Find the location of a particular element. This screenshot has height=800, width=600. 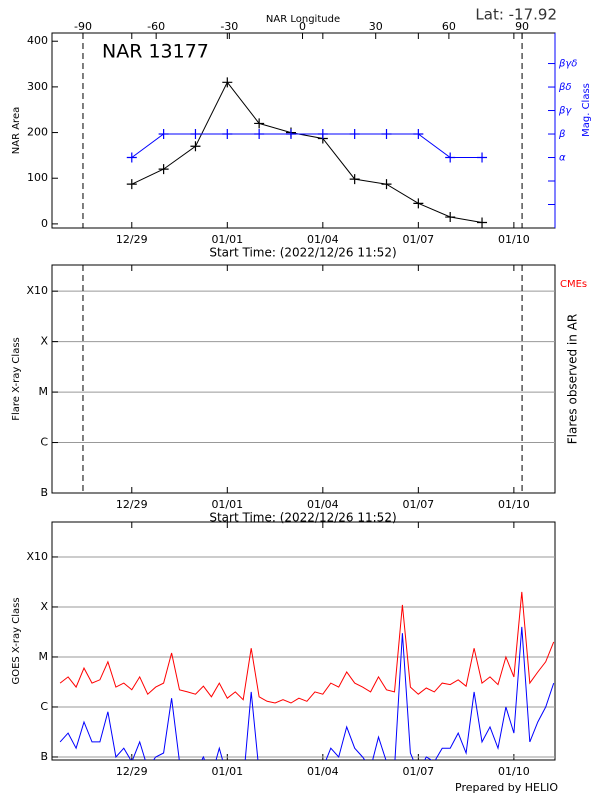

x2-tick-label: 90 is located at coordinates (522, 26).